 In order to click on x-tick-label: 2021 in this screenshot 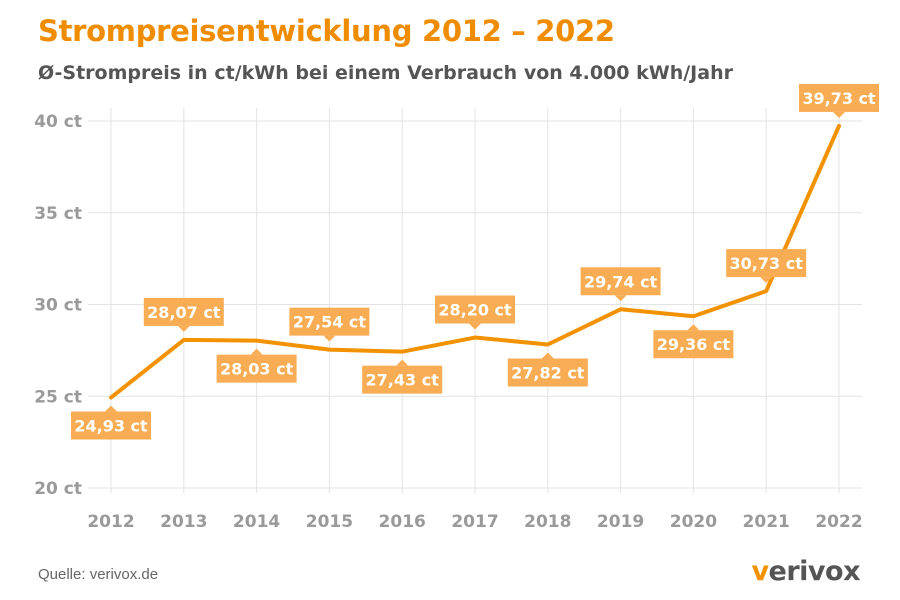, I will do `click(766, 522)`.